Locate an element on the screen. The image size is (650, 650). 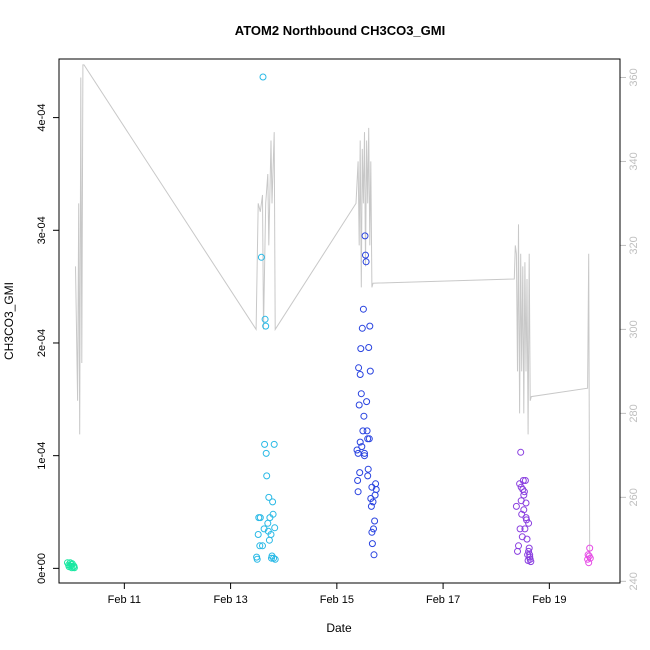
y2-tick-label: 340 is located at coordinates (634, 161).